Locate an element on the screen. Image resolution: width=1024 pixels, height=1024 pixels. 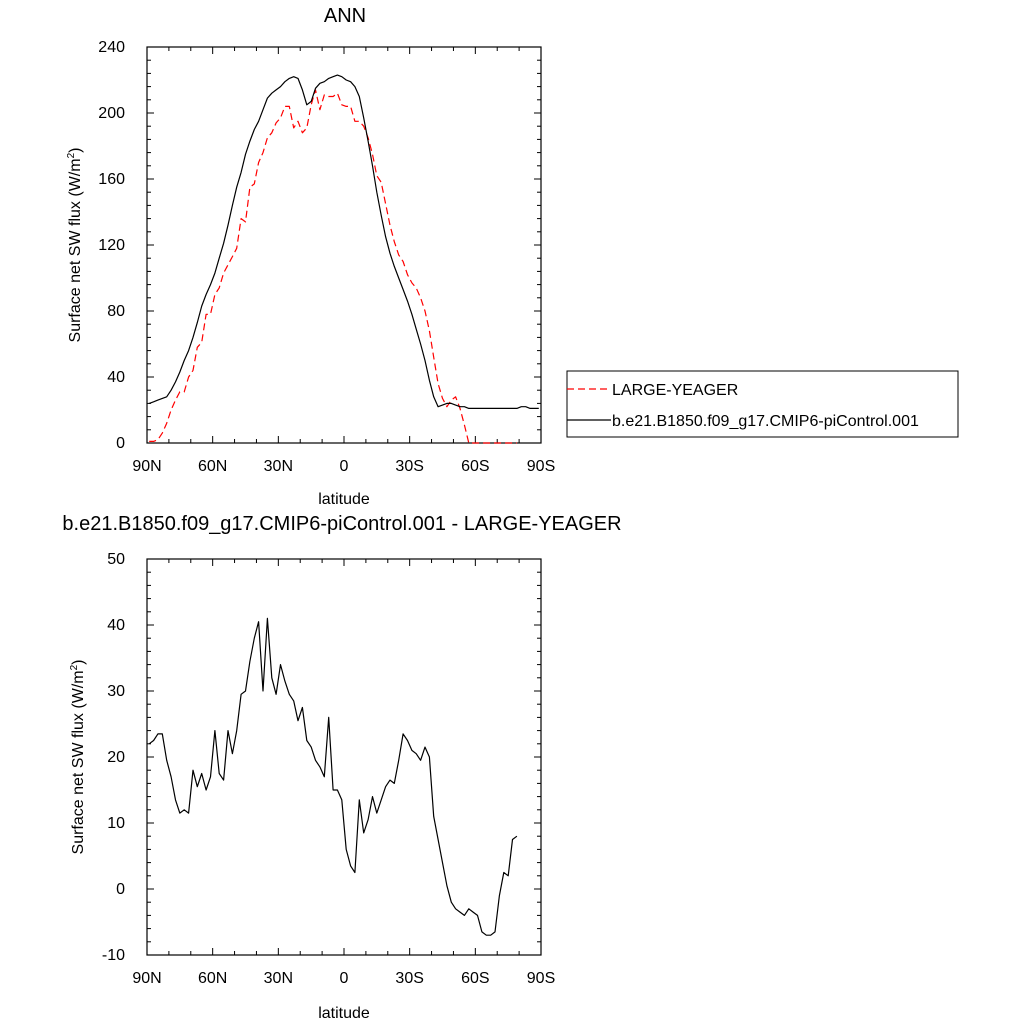
legend-label-large-yeager: LARGE-YEAGER is located at coordinates (675, 390).